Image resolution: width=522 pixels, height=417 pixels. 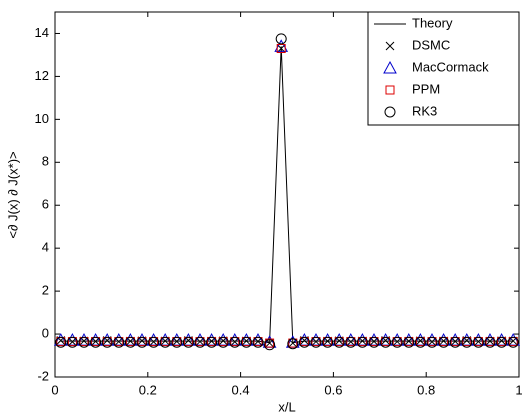 I want to click on x-tick-label: 0.2, so click(x=148, y=389).